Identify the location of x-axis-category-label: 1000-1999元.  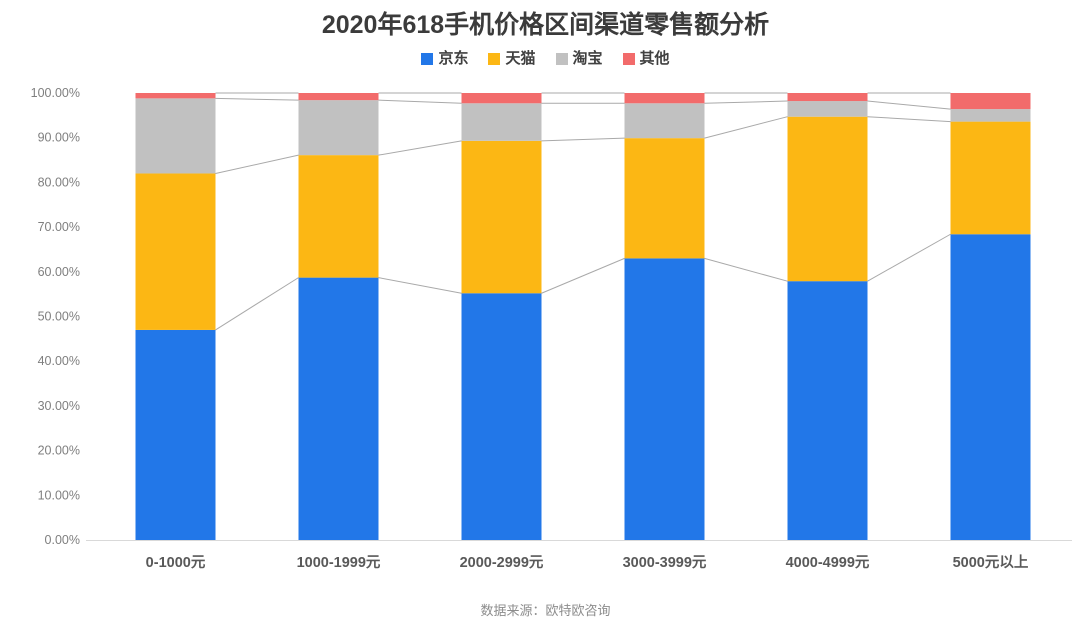
(339, 562).